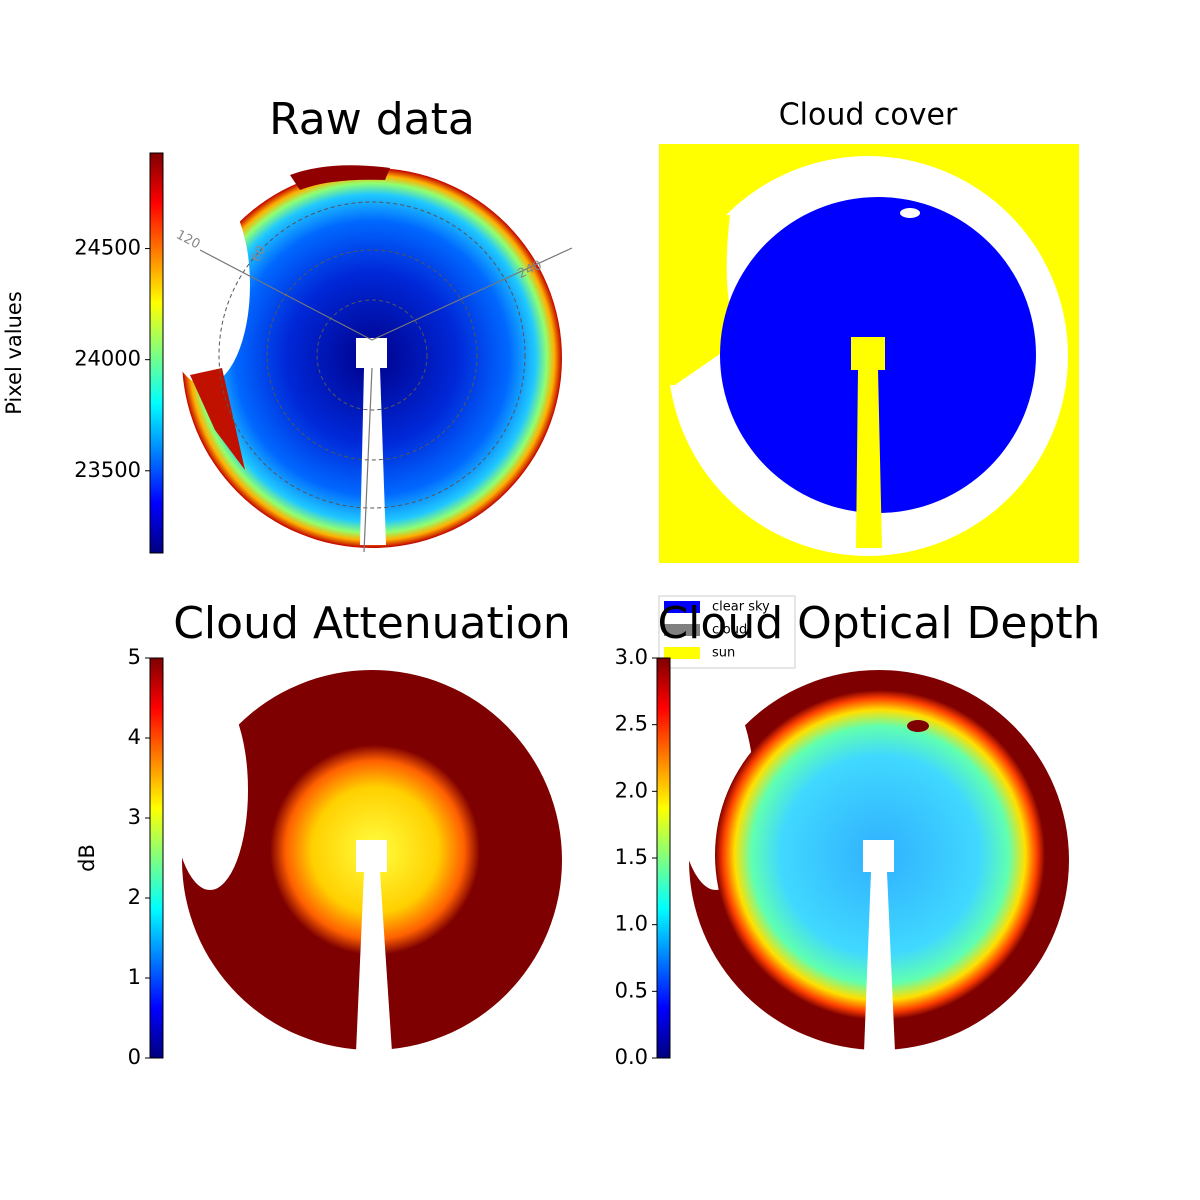  What do you see at coordinates (134, 977) in the screenshot?
I see `tick-label: 1` at bounding box center [134, 977].